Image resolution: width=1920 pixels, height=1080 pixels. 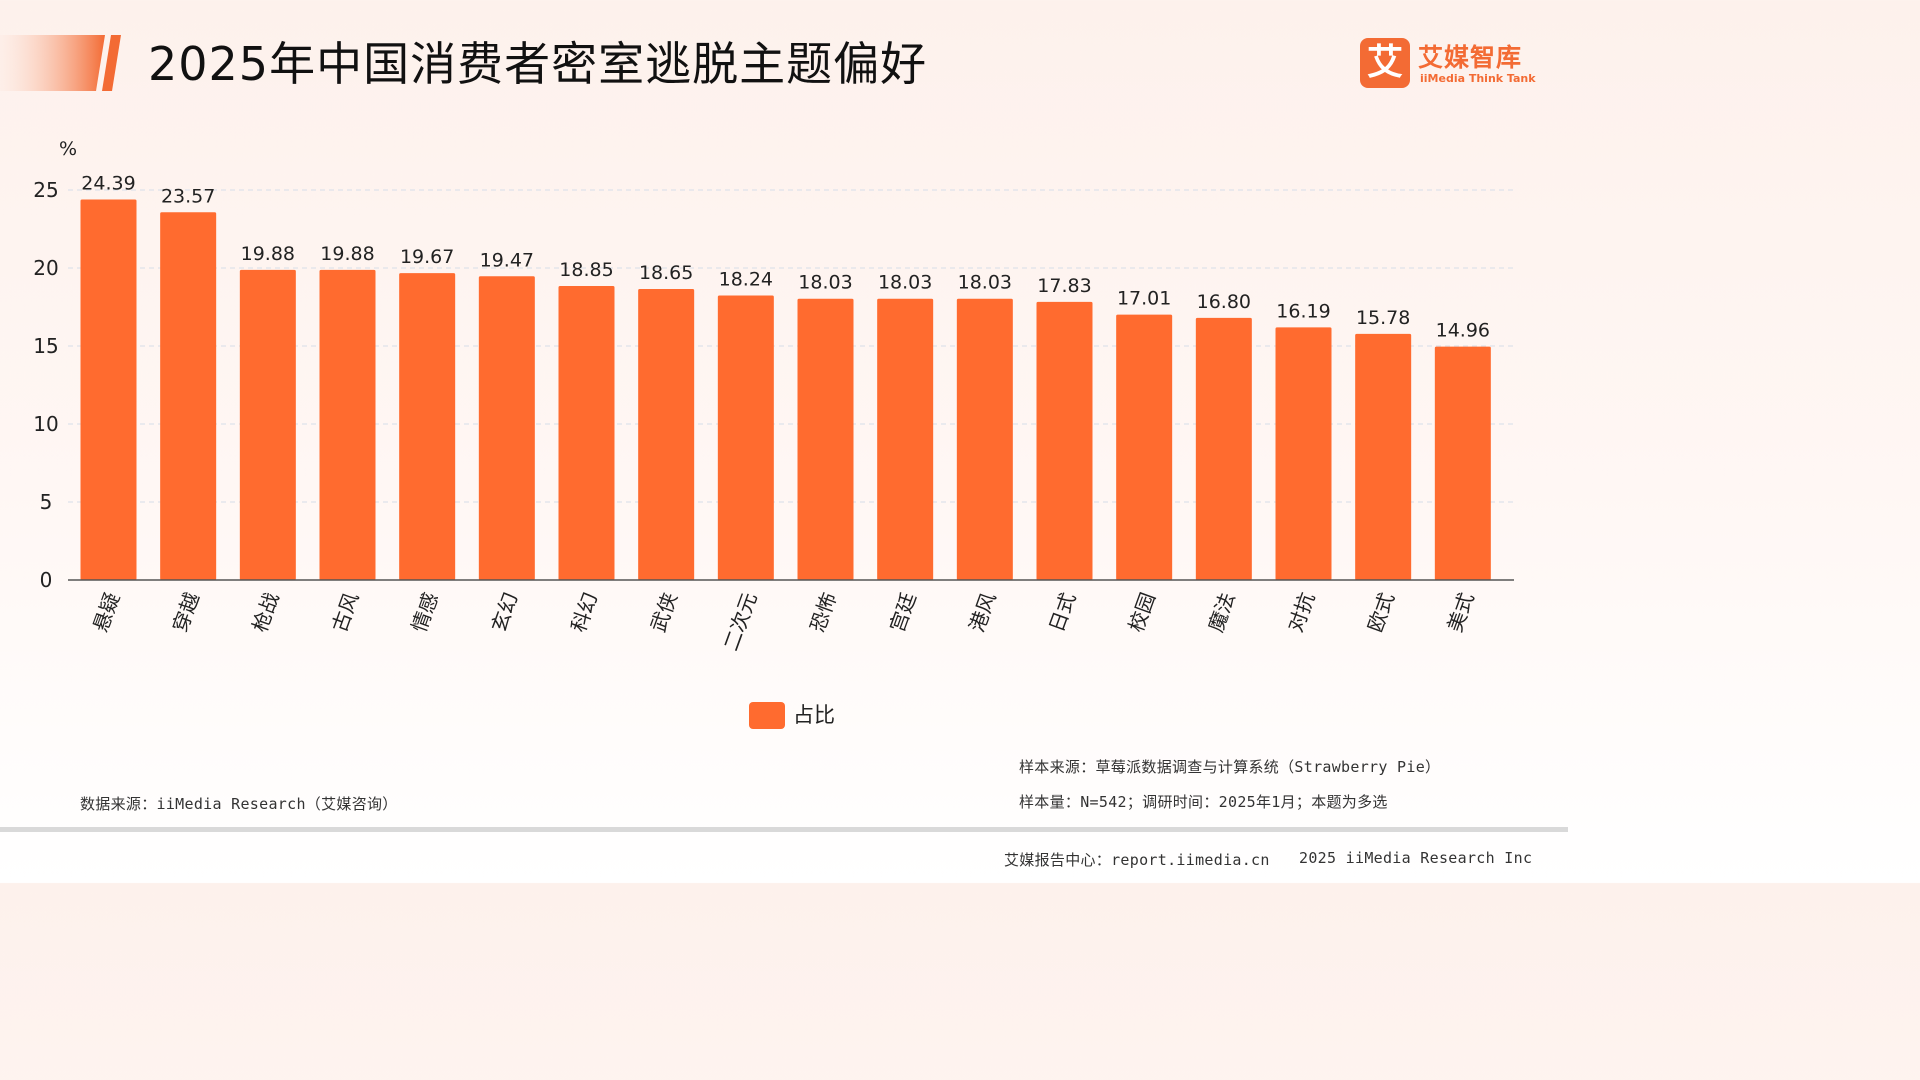 What do you see at coordinates (1303, 311) in the screenshot?
I see `data-label: 16.19` at bounding box center [1303, 311].